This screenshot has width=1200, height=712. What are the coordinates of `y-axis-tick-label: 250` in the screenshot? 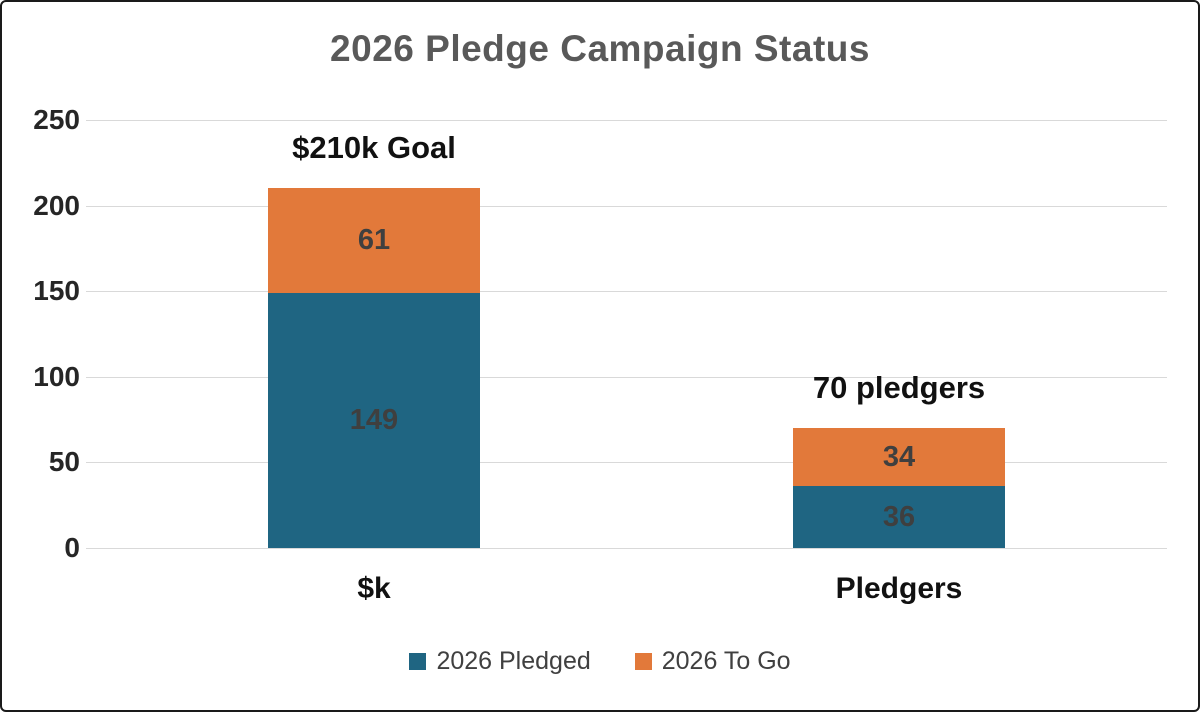 It's located at (56, 119).